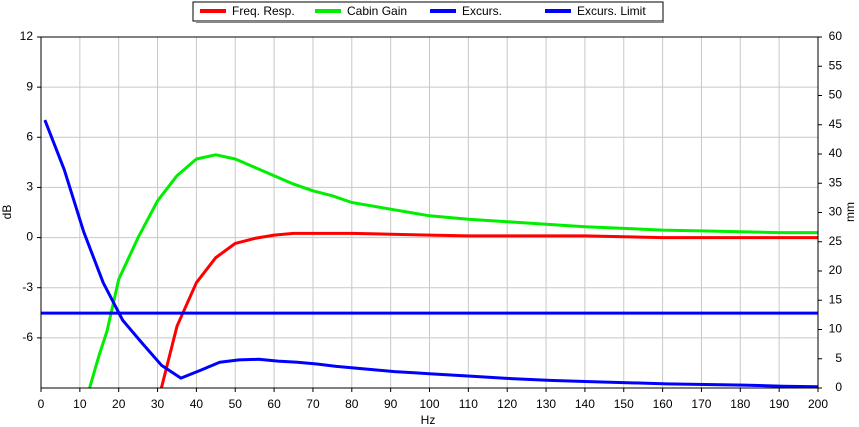  Describe the element at coordinates (507, 404) in the screenshot. I see `x-tick-label: 120` at that location.